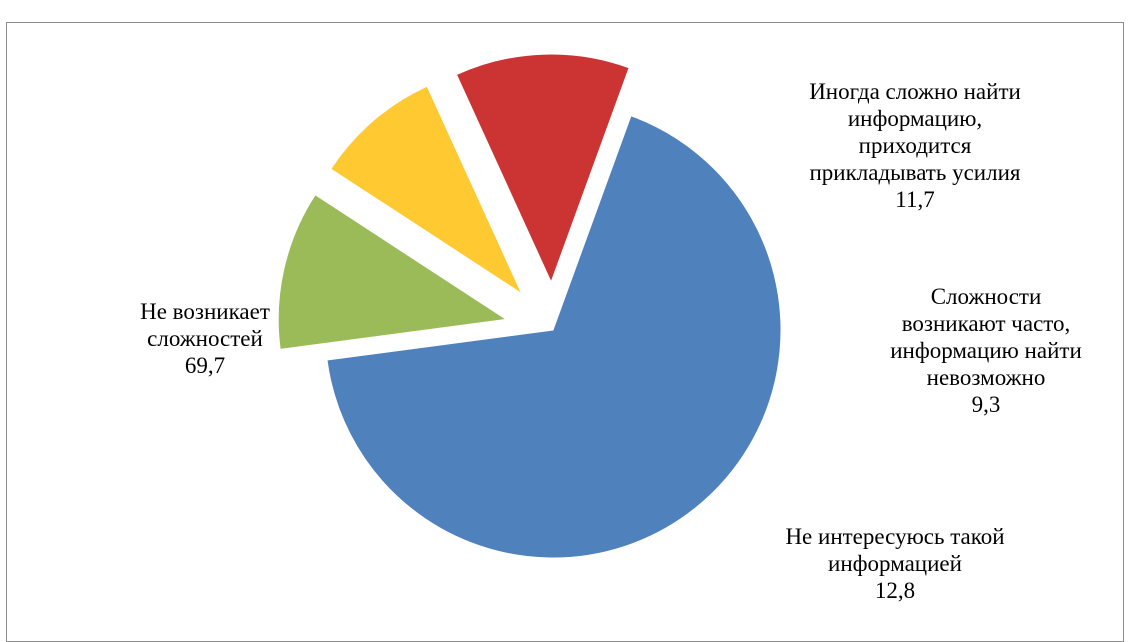 Image resolution: width=1131 pixels, height=642 pixels. Describe the element at coordinates (392, 272) in the screenshot. I see `slice-sometimes-difficult` at that location.